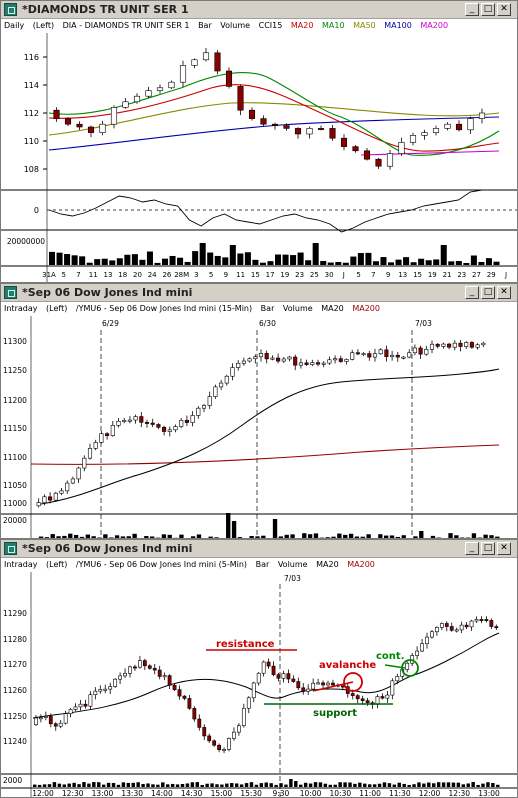  Describe the element at coordinates (31, 169) in the screenshot. I see `price-tick: 108` at that location.